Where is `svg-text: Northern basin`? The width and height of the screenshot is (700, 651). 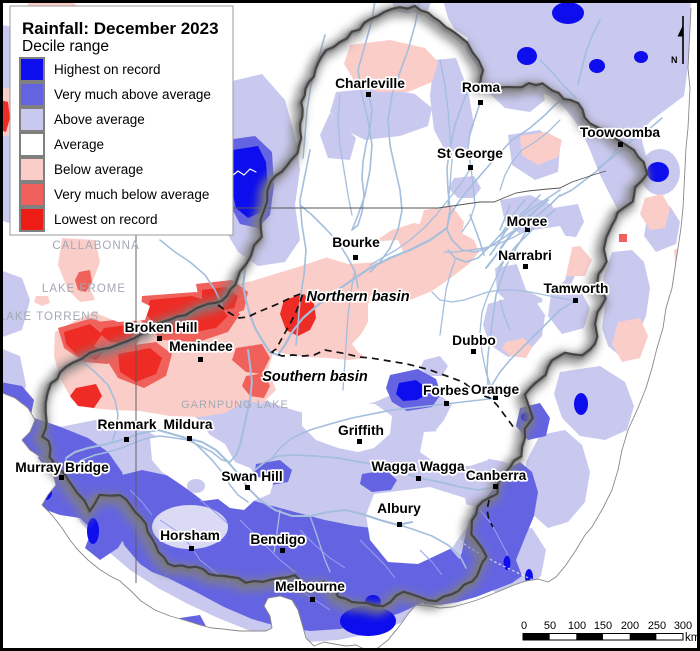 svg-text: Northern basin is located at coordinates (357, 297).